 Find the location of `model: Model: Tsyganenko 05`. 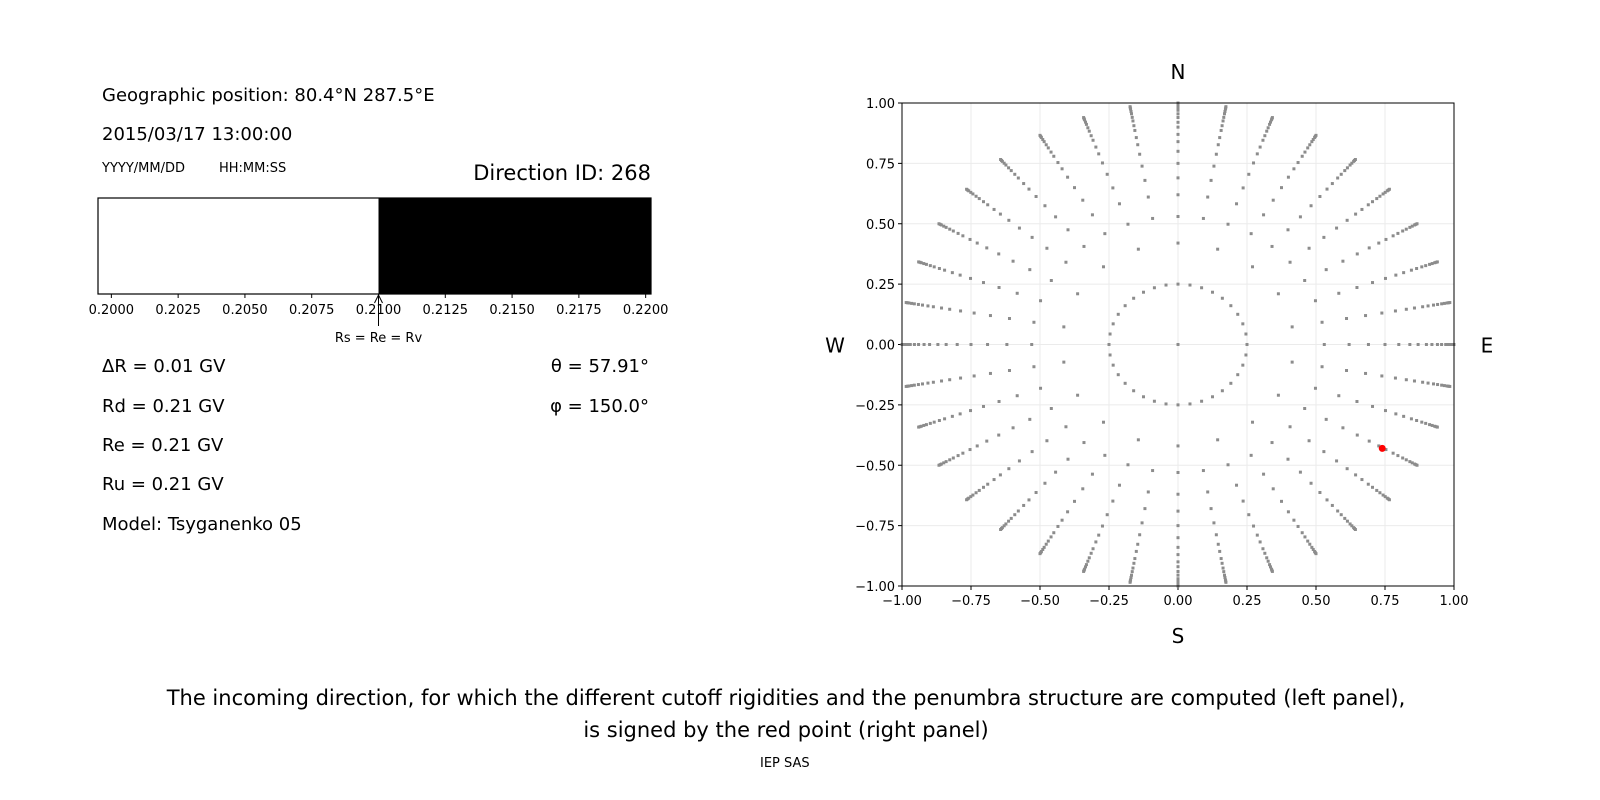

model: Model: Tsyganenko 05 is located at coordinates (202, 524).